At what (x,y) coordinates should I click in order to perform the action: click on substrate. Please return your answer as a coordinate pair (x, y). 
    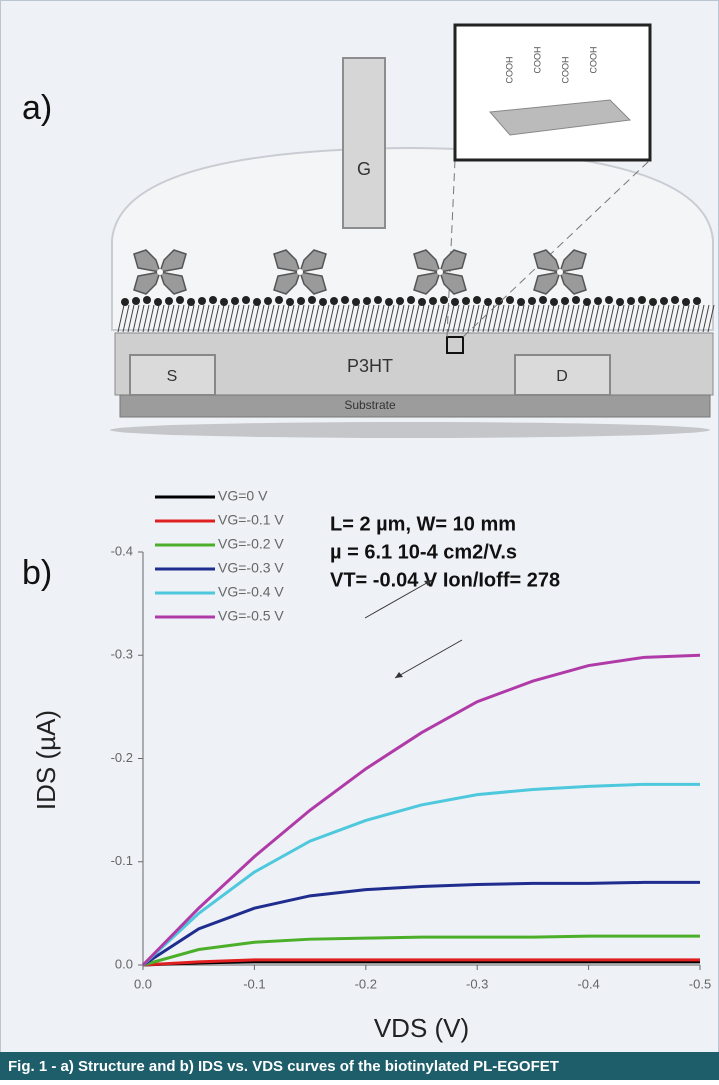
    Looking at the image, I should click on (415, 406).